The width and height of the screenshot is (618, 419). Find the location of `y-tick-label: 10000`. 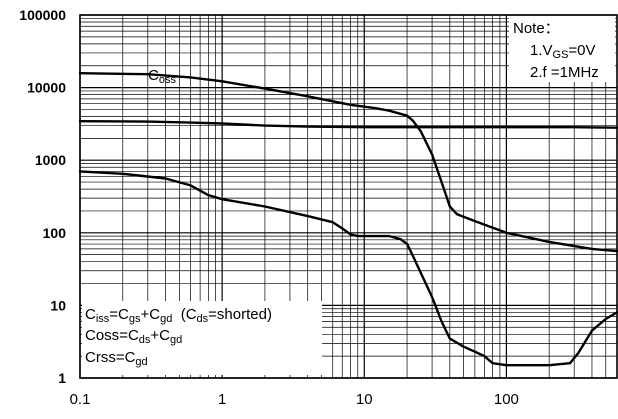

y-tick-label: 10000 is located at coordinates (46, 88).